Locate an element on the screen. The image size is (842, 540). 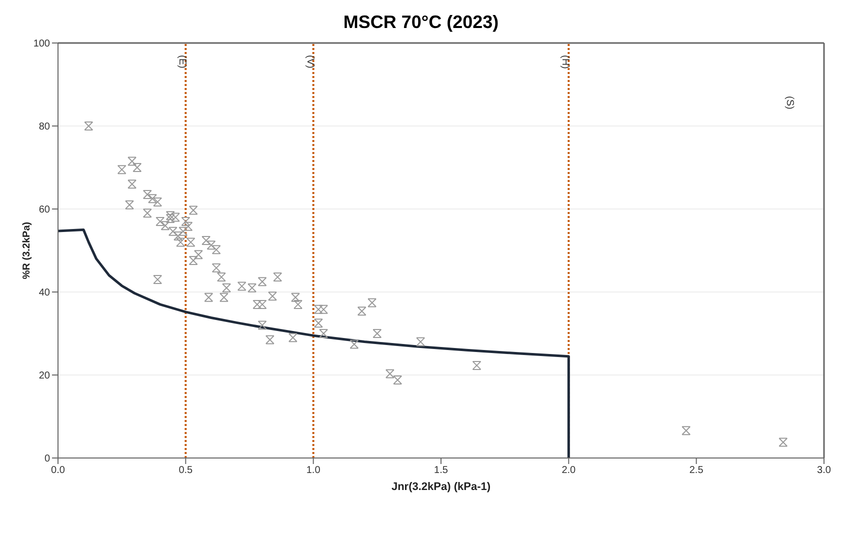
x-tick-label: 2.5 is located at coordinates (696, 470).